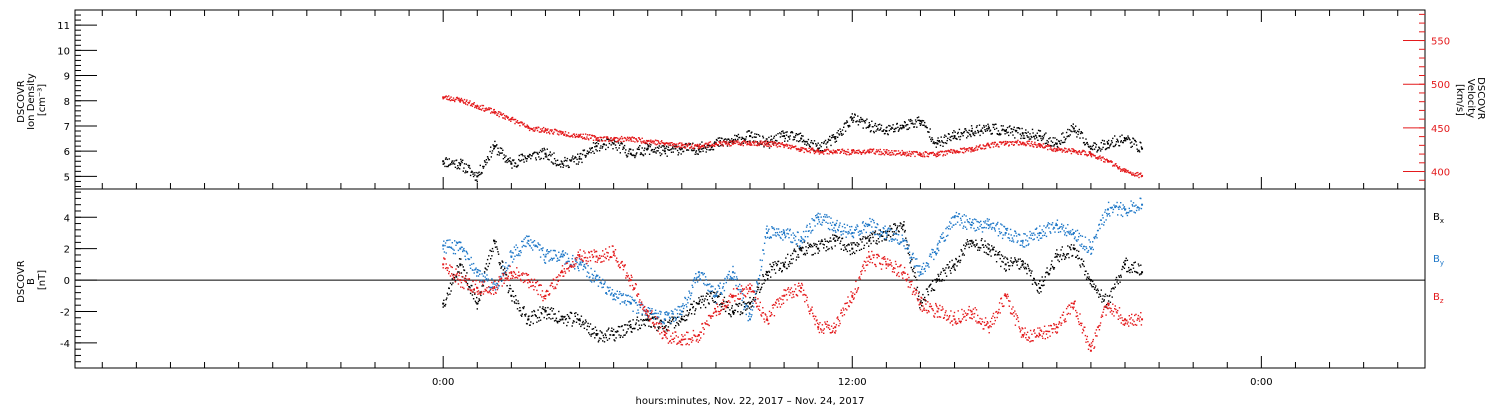 This screenshot has width=1500, height=410. Describe the element at coordinates (852, 382) in the screenshot. I see `x-tick-label: 12:00` at that location.